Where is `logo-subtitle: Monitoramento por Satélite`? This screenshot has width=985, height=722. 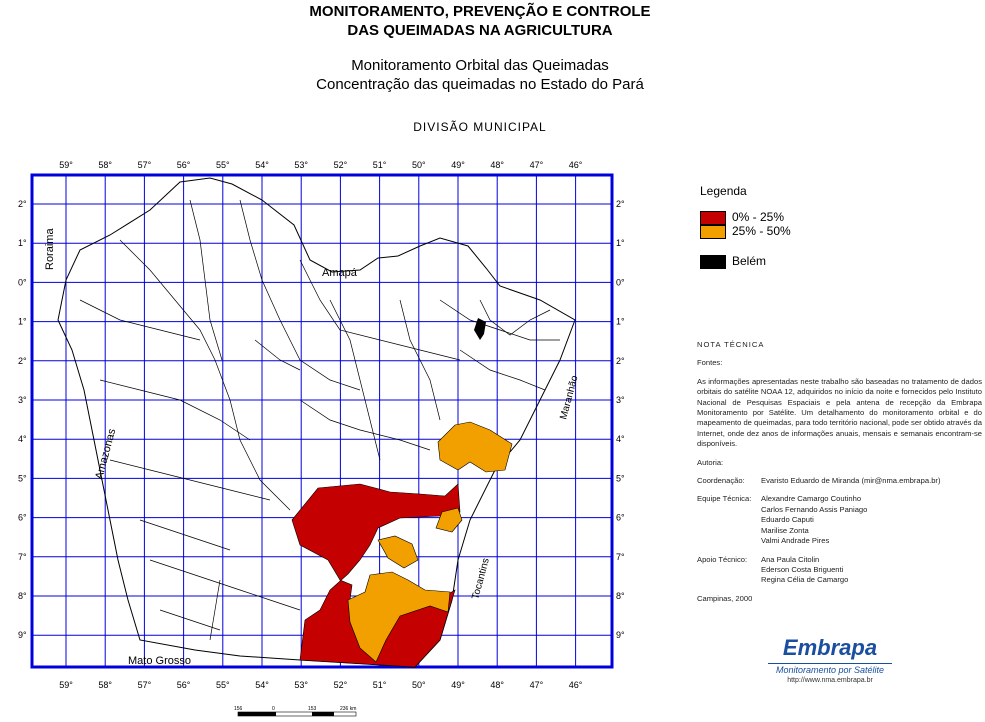 logo-subtitle: Monitoramento por Satélite is located at coordinates (830, 669).